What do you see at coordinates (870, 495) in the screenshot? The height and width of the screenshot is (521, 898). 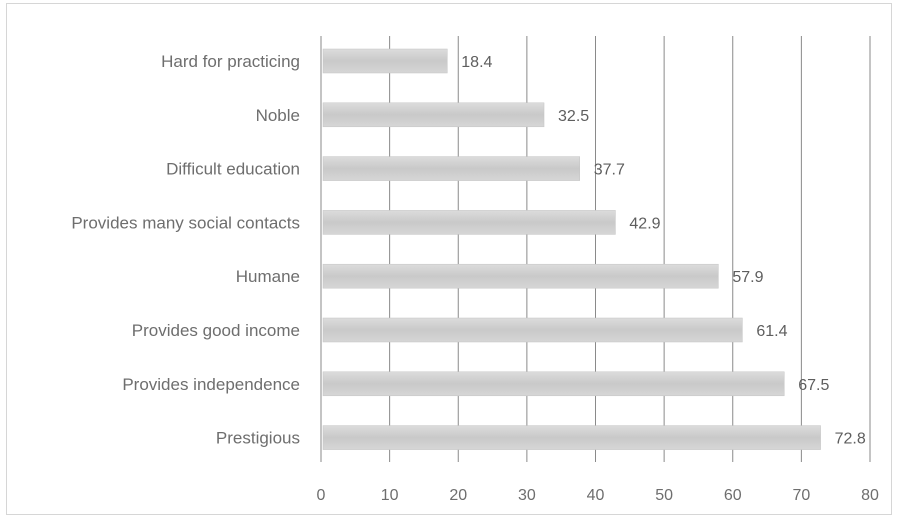 I see `x-tick-label-80: 80` at bounding box center [870, 495].